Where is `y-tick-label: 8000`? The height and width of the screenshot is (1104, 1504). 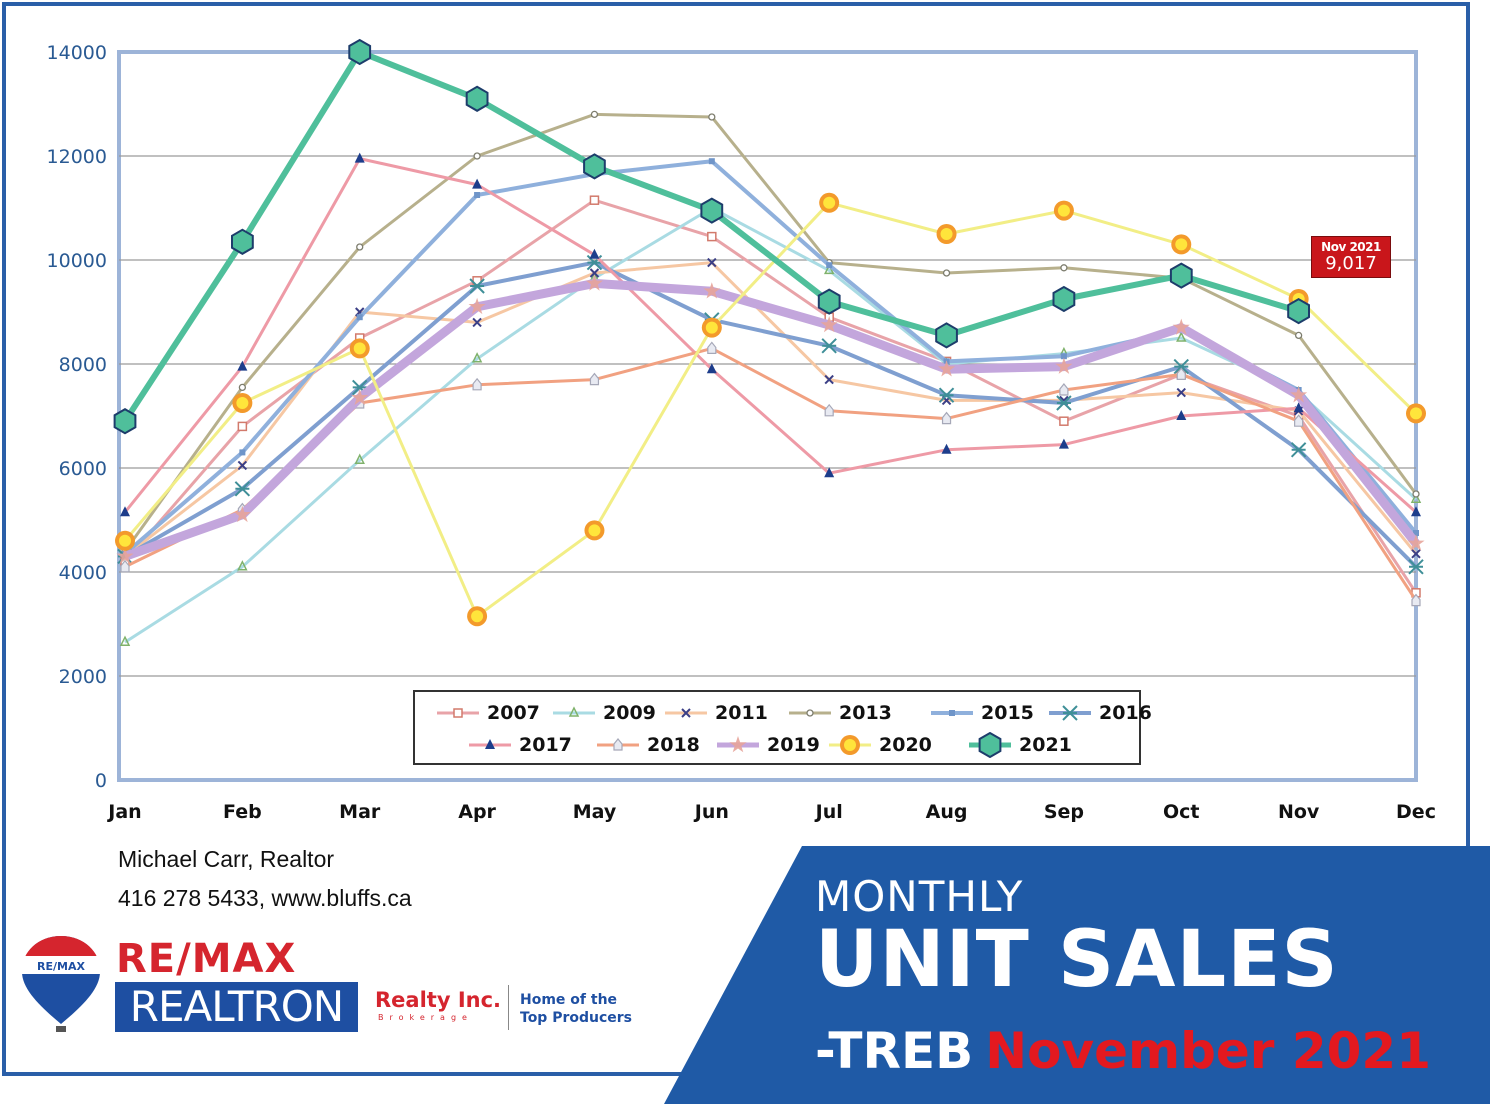 y-tick-label: 8000 is located at coordinates (83, 365).